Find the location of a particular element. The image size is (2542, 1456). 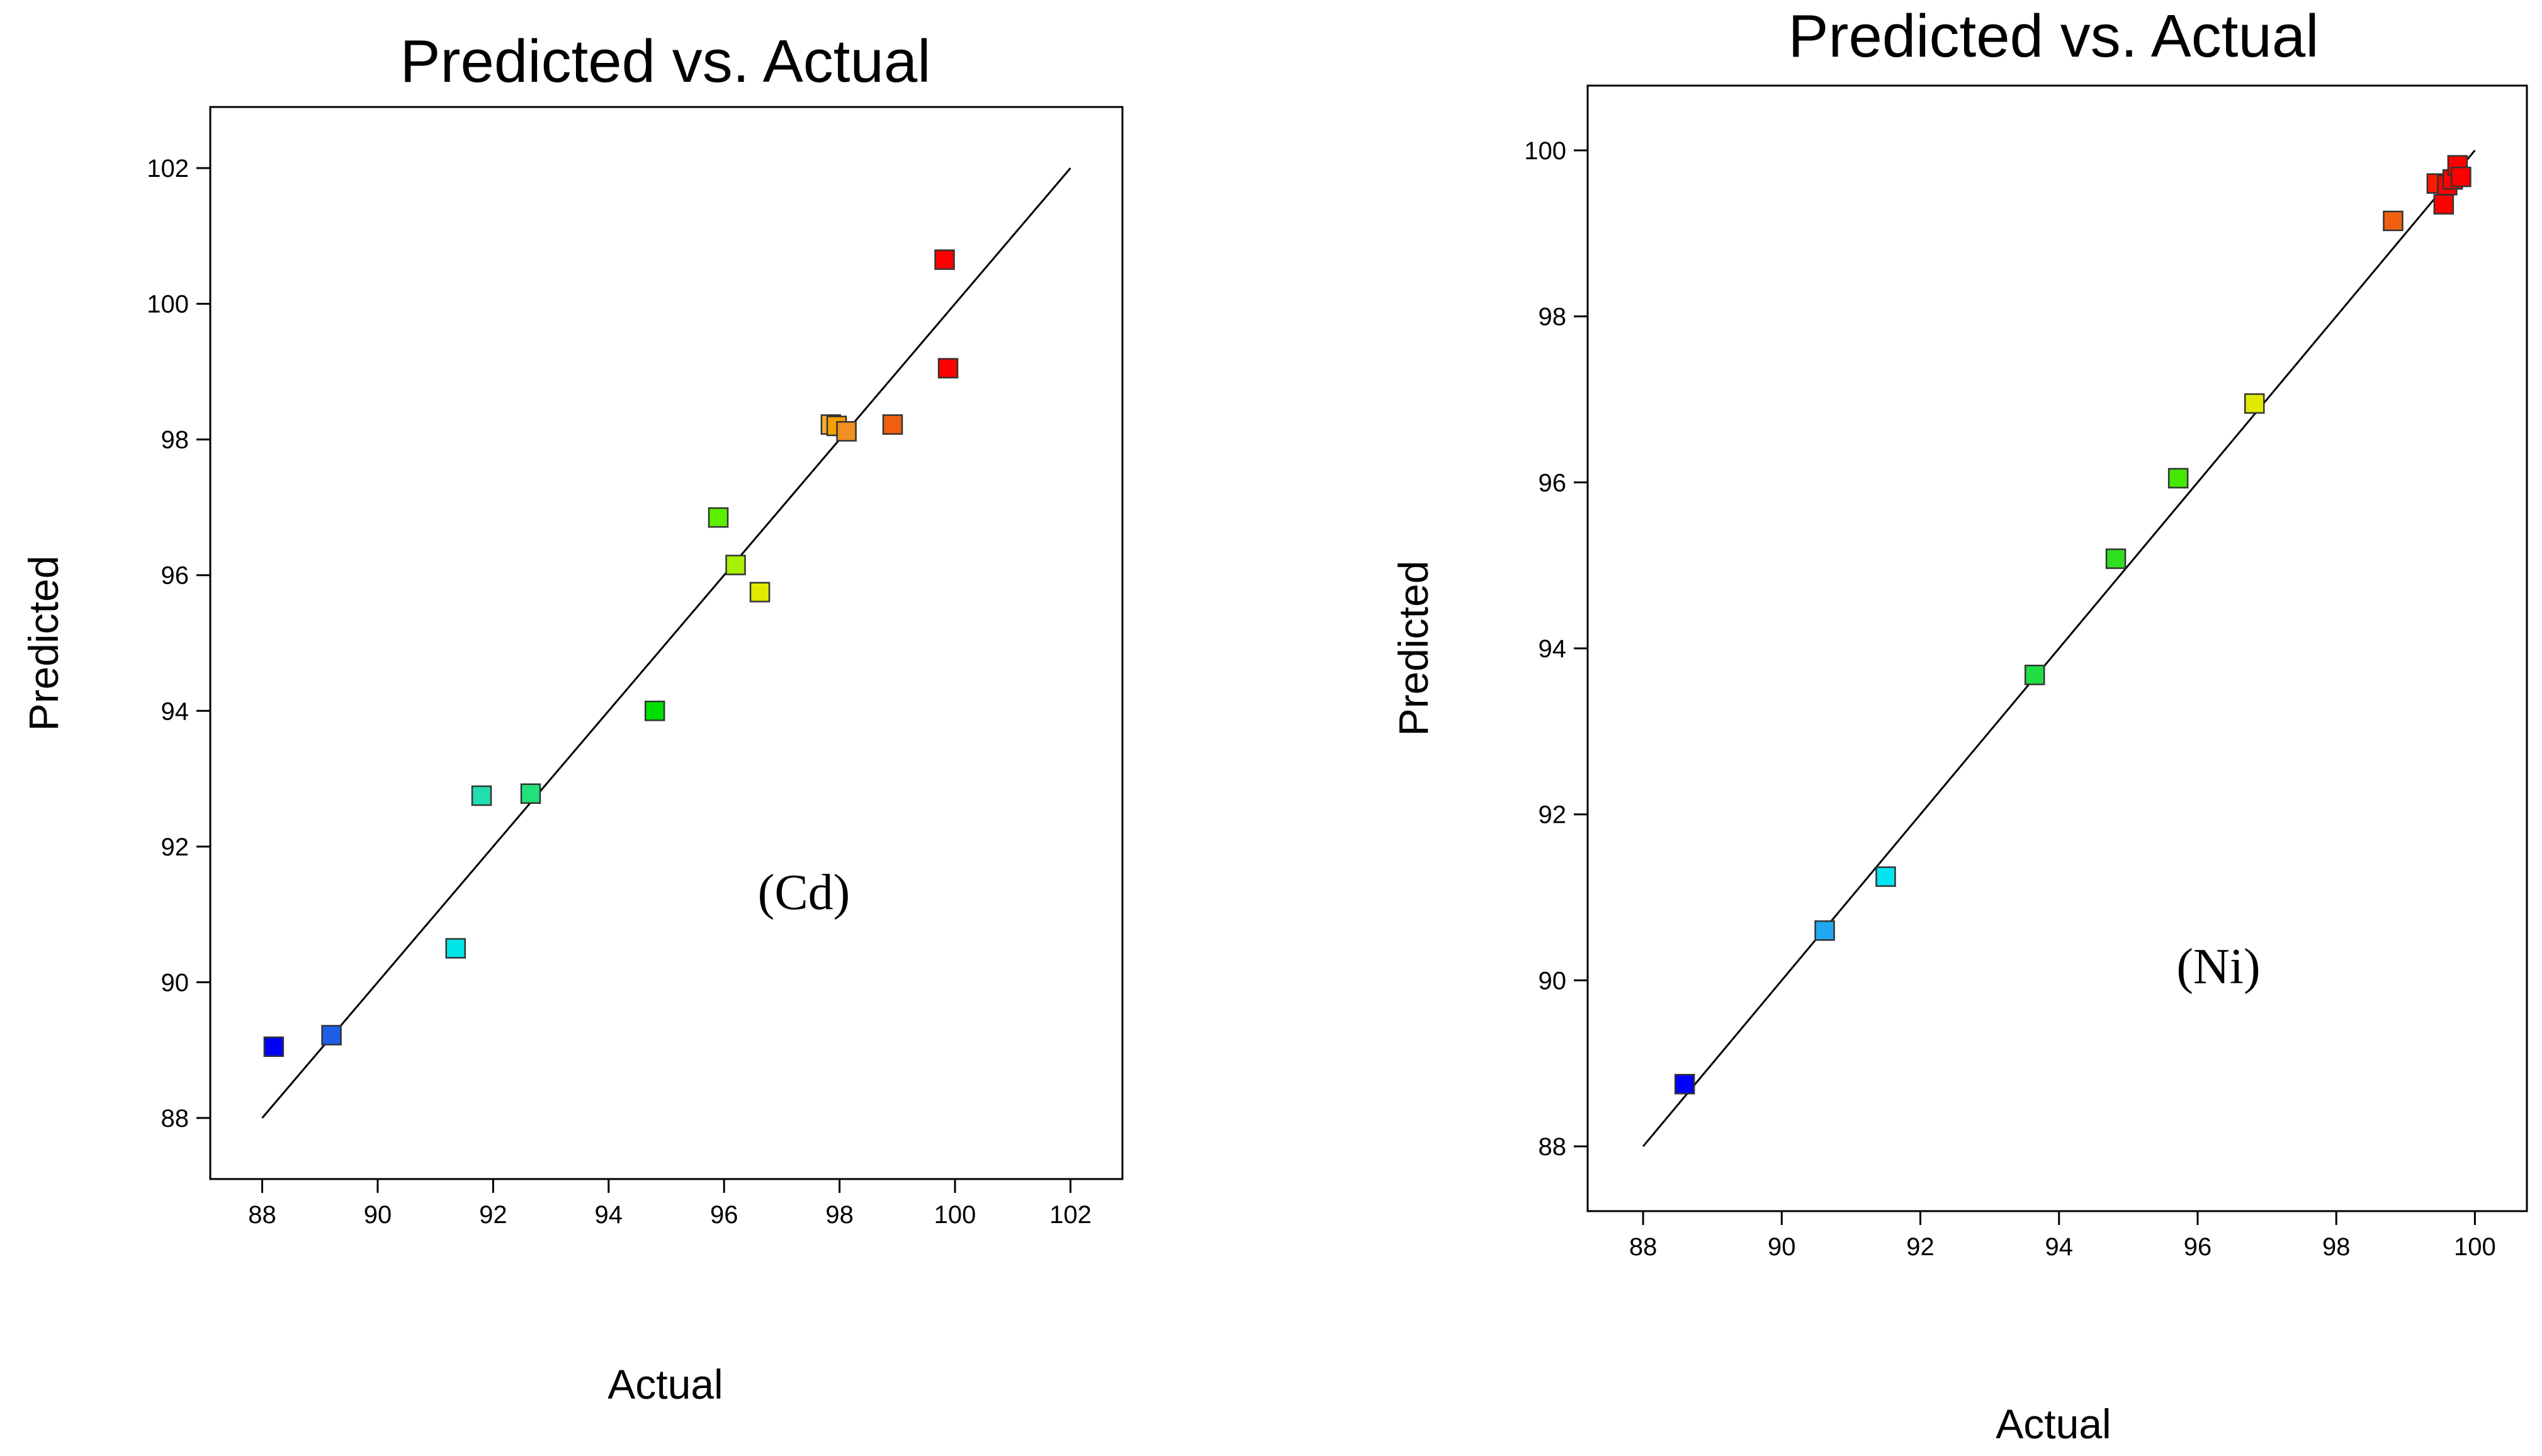

chart-annotation: (Cd) is located at coordinates (804, 892).